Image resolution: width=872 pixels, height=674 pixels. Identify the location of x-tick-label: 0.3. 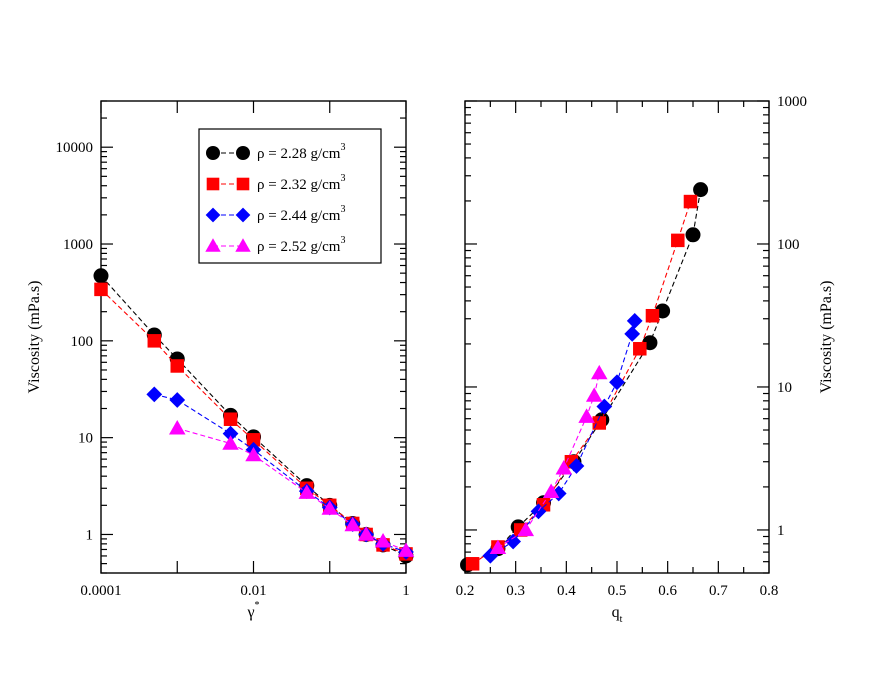
(515, 591).